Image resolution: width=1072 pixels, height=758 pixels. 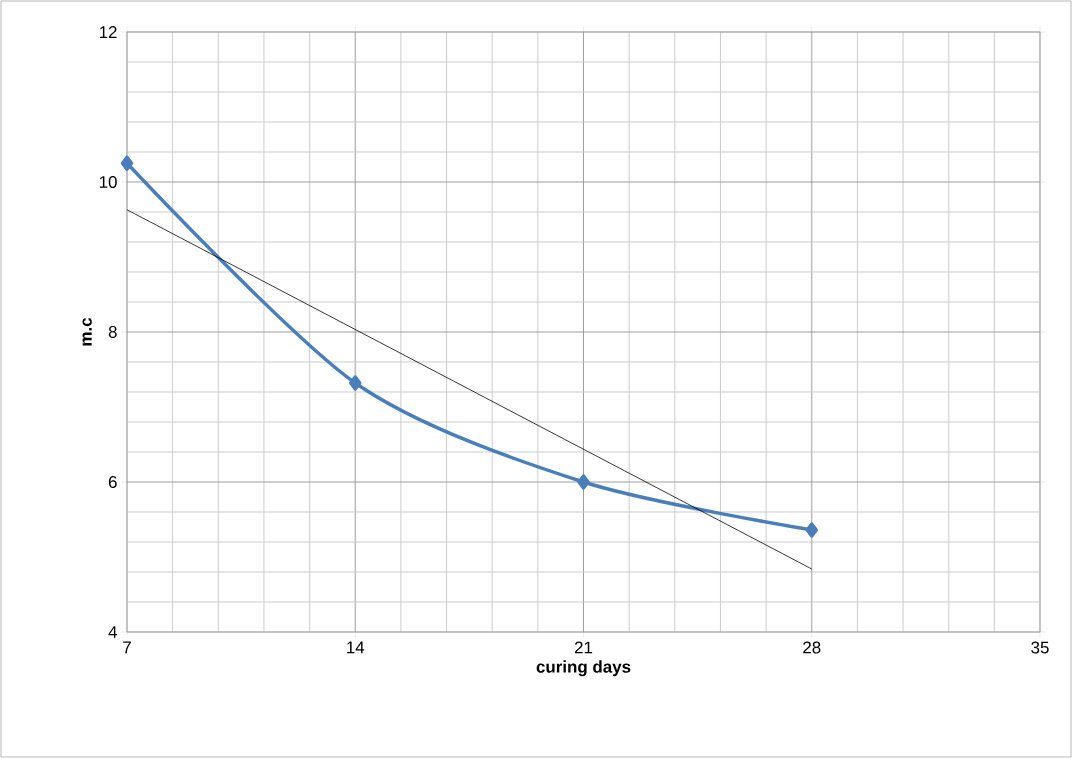 I want to click on x-tick-label: 7, so click(x=127, y=647).